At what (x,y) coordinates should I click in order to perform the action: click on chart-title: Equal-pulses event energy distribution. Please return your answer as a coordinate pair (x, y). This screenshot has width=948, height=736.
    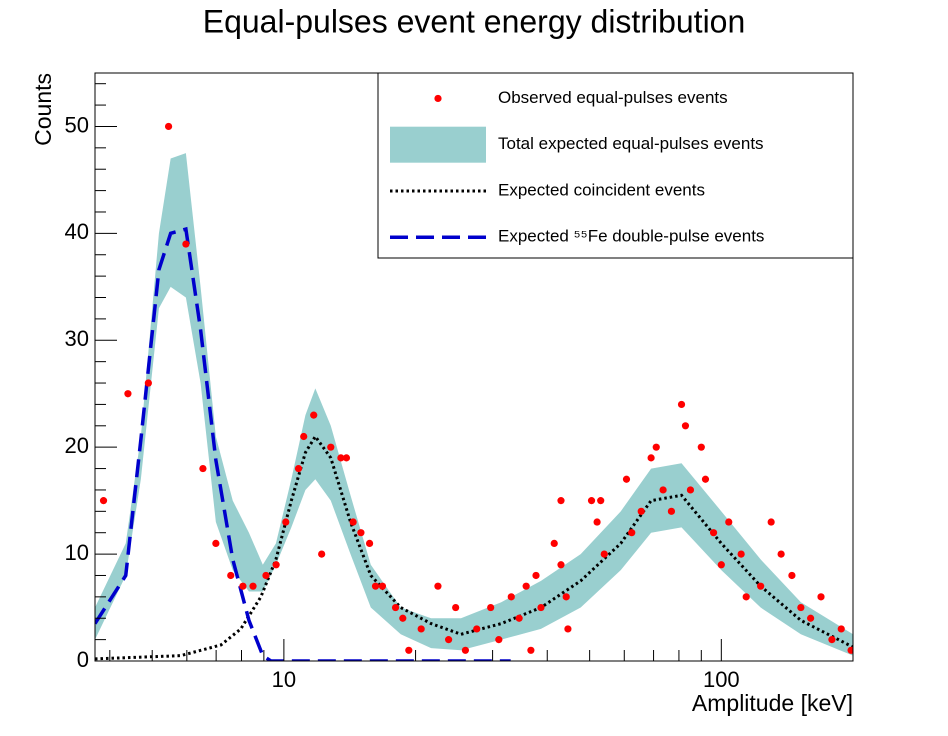
    Looking at the image, I should click on (474, 21).